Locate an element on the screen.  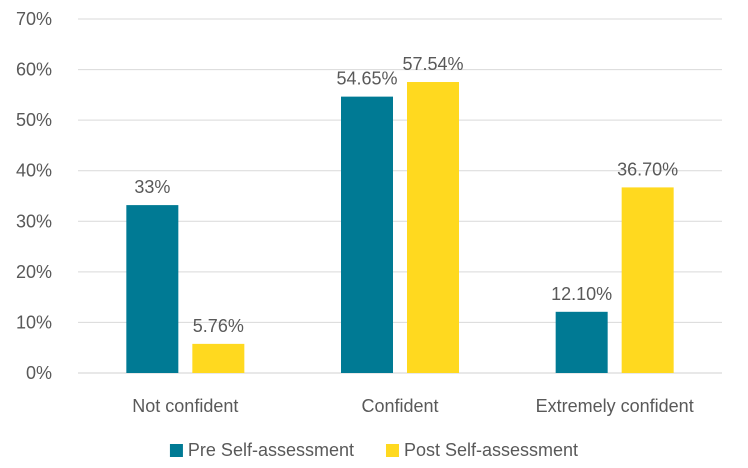
data-label: 36.70% is located at coordinates (647, 169).